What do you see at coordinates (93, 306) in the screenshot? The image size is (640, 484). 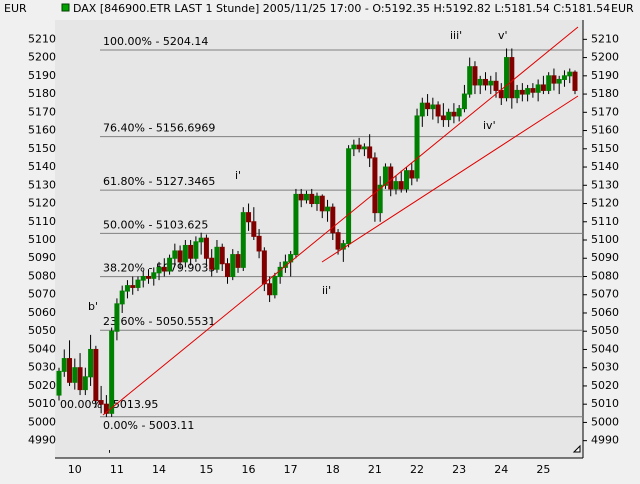 I see `wave-label: b'` at bounding box center [93, 306].